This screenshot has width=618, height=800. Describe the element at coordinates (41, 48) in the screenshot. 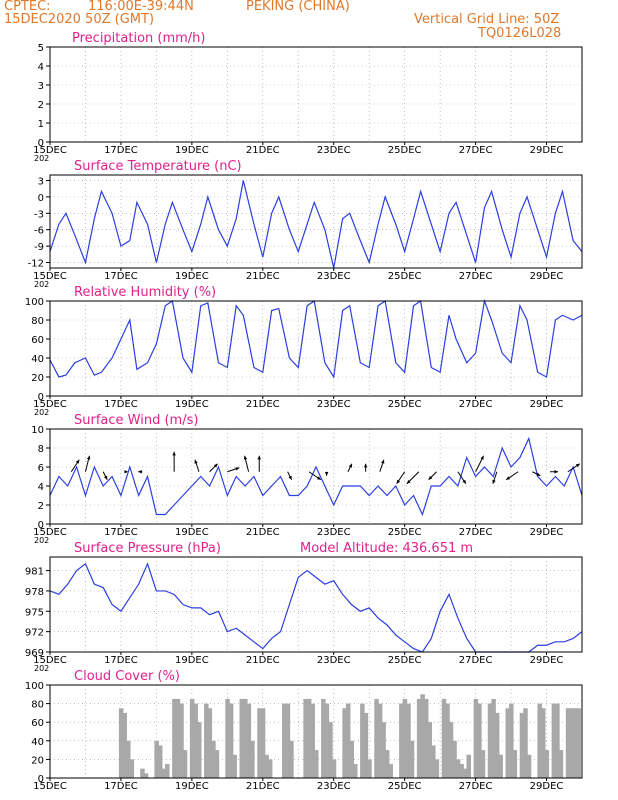

I see `y-tick-label: 5` at that location.